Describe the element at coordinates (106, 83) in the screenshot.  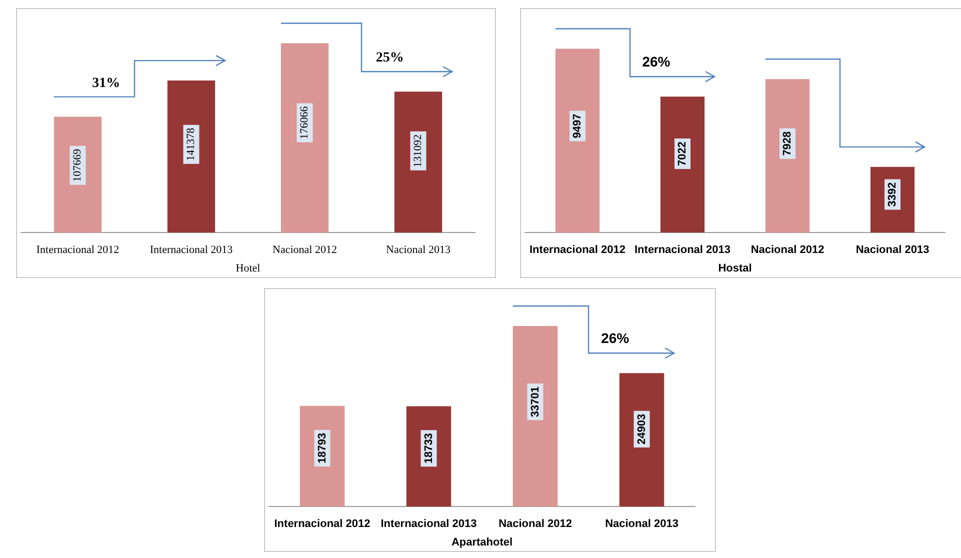
I see `annotation: 31%` at that location.